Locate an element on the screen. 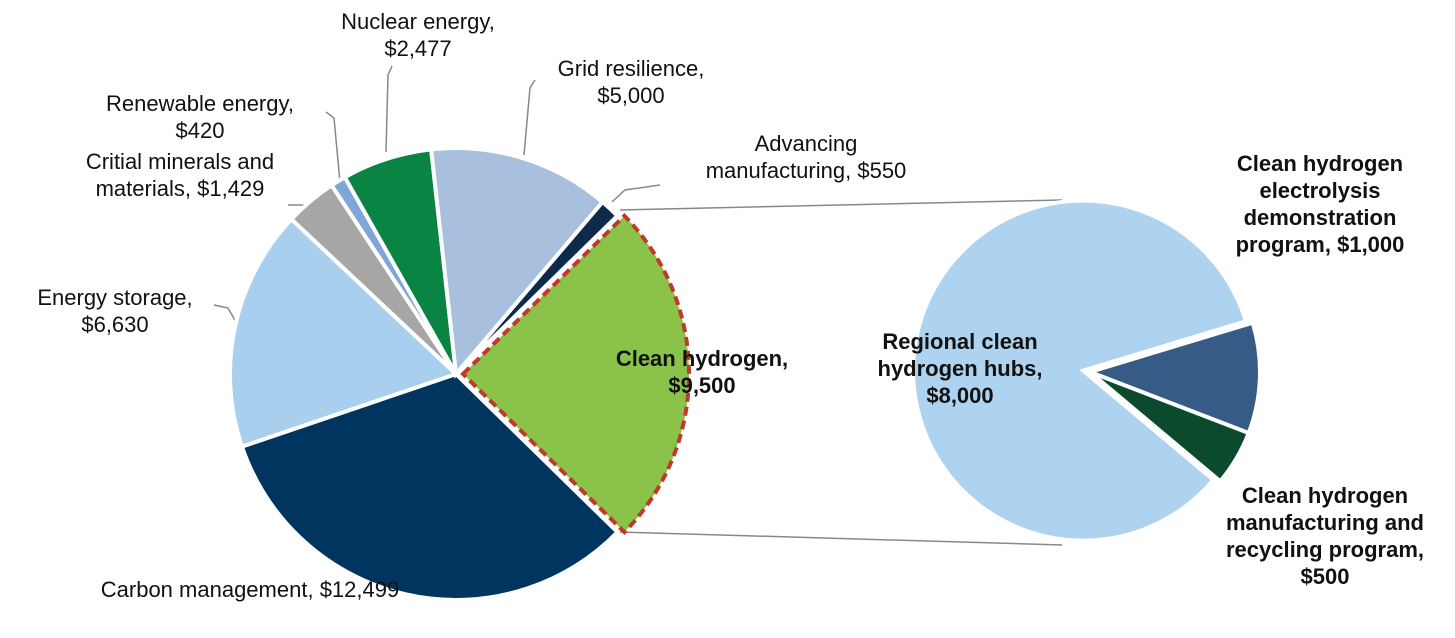 This screenshot has height=638, width=1455. label-text: Renewable energy, is located at coordinates (200, 103).